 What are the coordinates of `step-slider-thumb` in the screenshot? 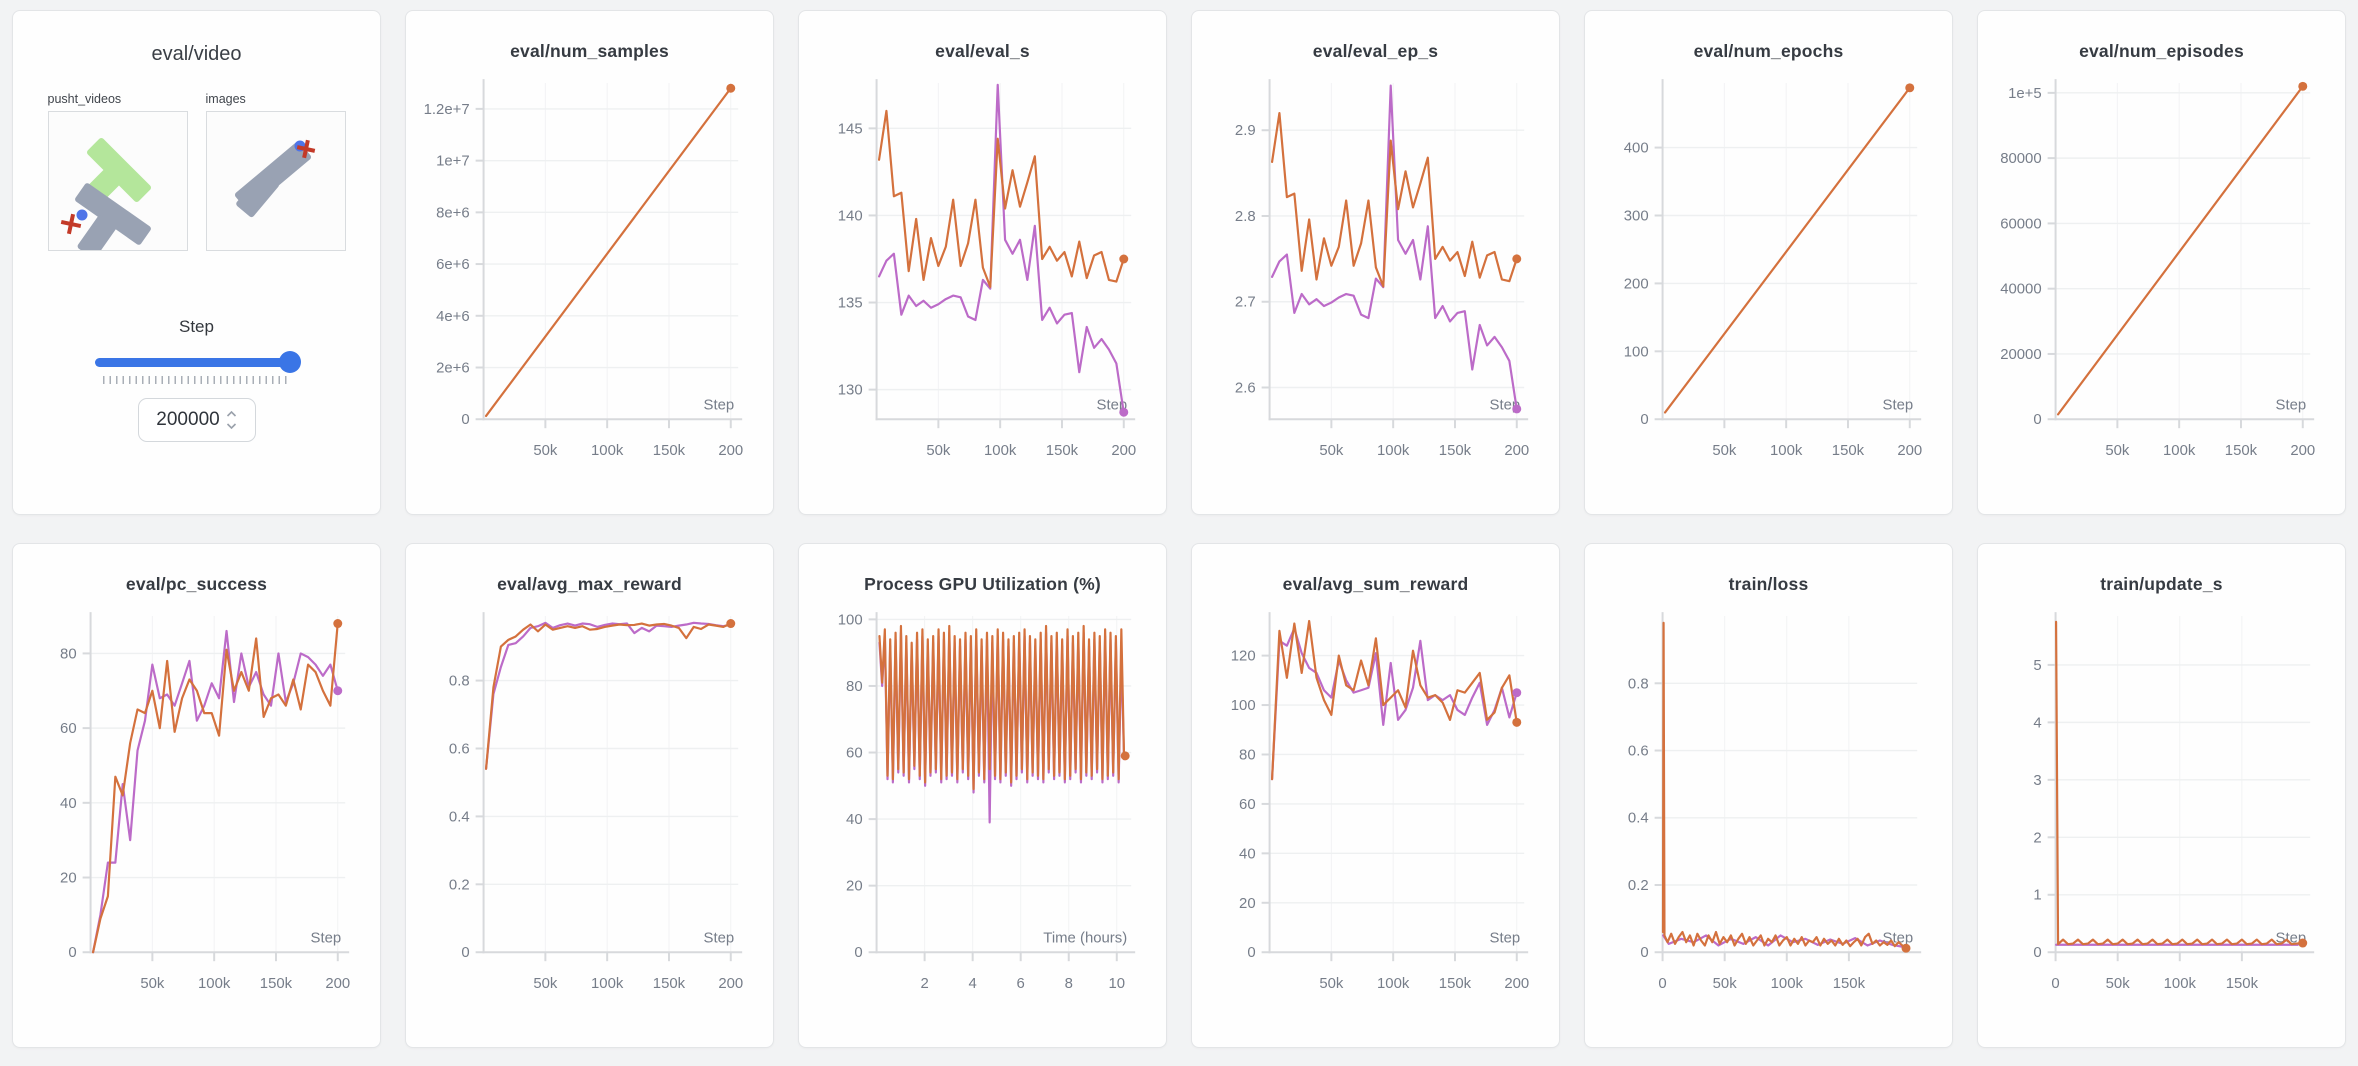 It's located at (289, 362).